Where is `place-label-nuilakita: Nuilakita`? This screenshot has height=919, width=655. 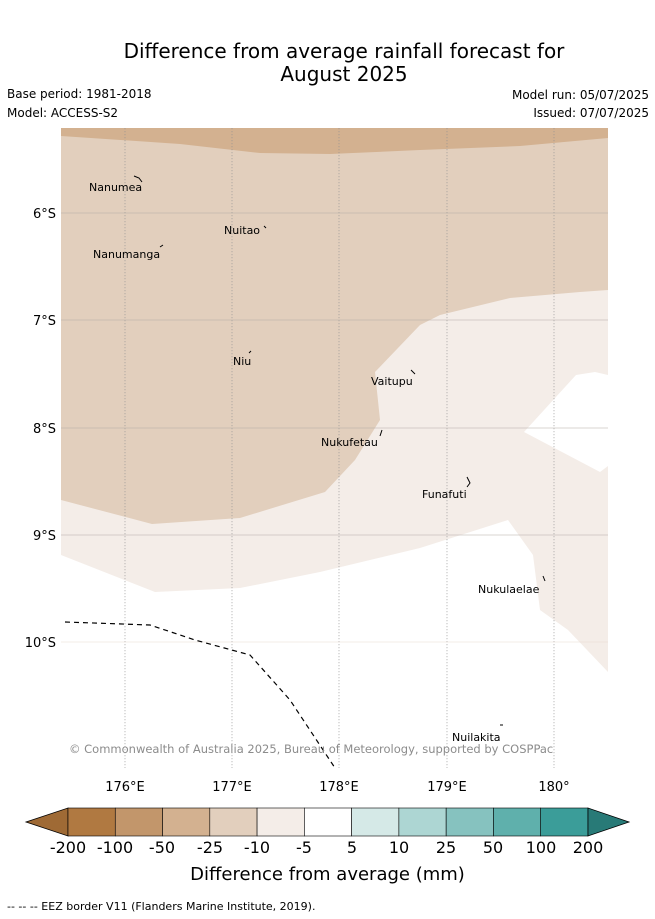 place-label-nuilakita: Nuilakita is located at coordinates (476, 737).